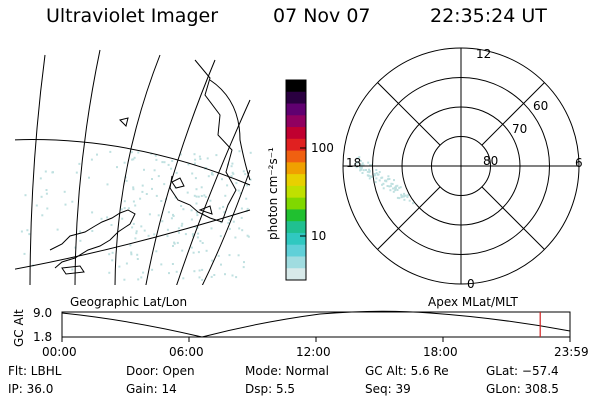  I want to click on time-label: 22:35:24 UT, so click(488, 16).